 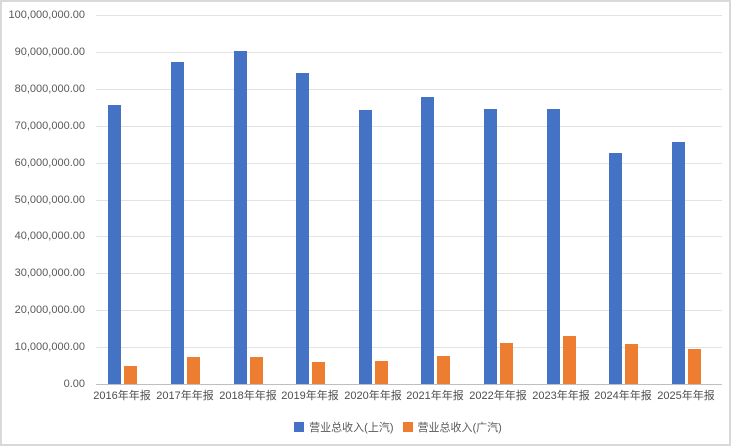 What do you see at coordinates (49, 236) in the screenshot?
I see `y-axis-tick-label: 40,000,000.00` at bounding box center [49, 236].